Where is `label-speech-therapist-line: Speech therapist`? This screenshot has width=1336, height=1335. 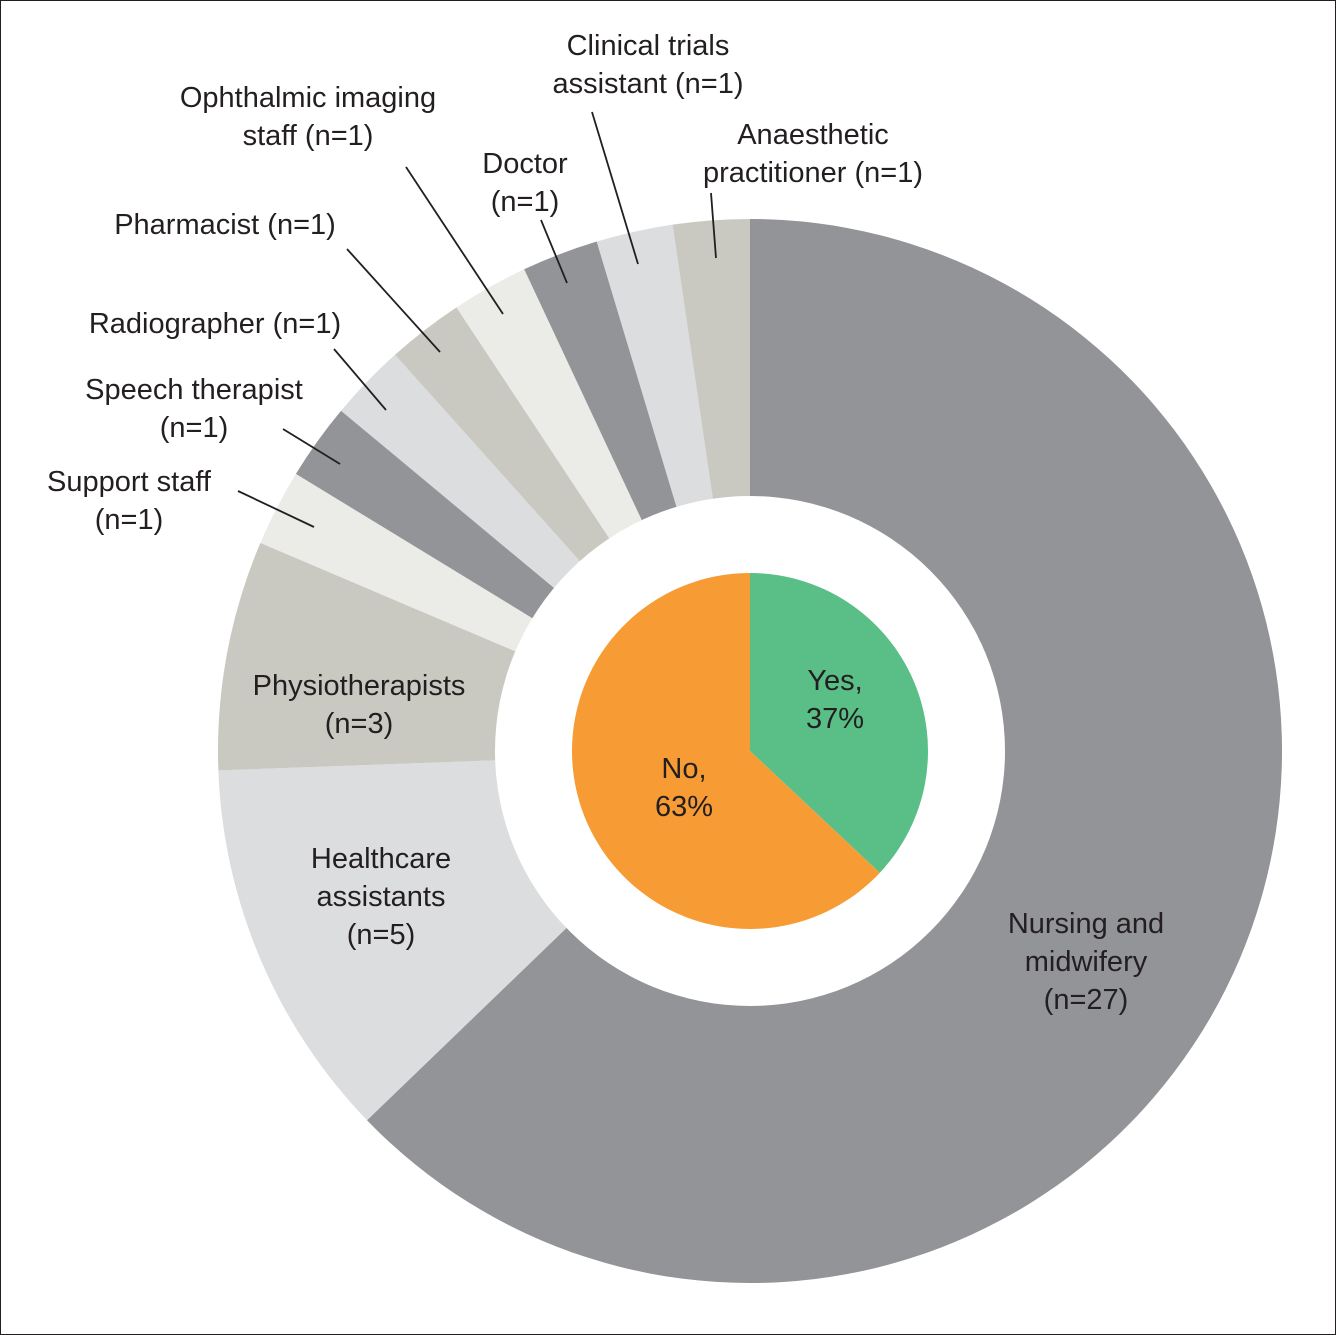
label-speech-therapist-line: Speech therapist is located at coordinates (194, 390).